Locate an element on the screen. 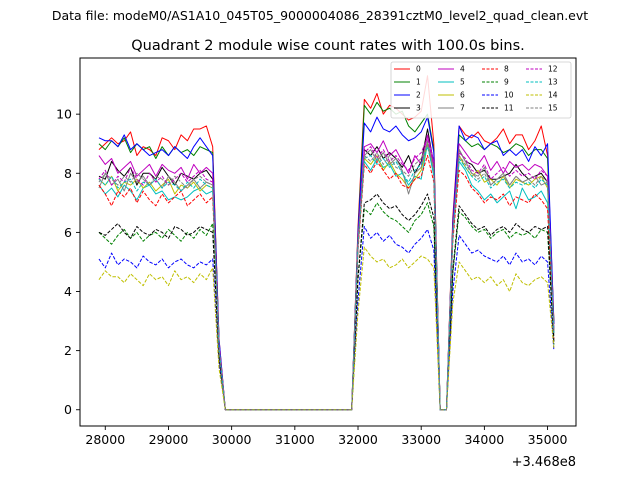 This screenshot has height=480, width=640. x-tick-label: 33000 is located at coordinates (421, 439).